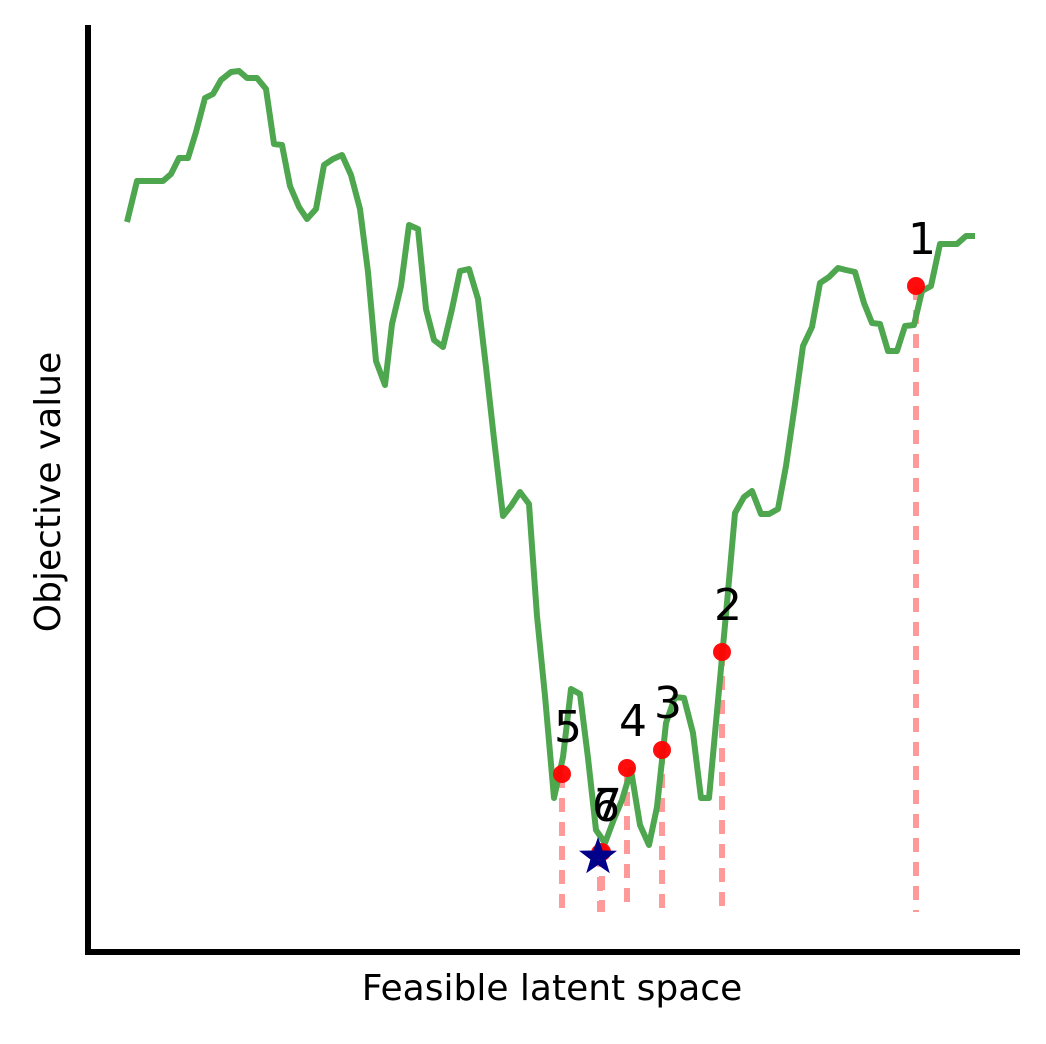 The image size is (1046, 1044). What do you see at coordinates (728, 605) in the screenshot?
I see `point-label: 2` at bounding box center [728, 605].